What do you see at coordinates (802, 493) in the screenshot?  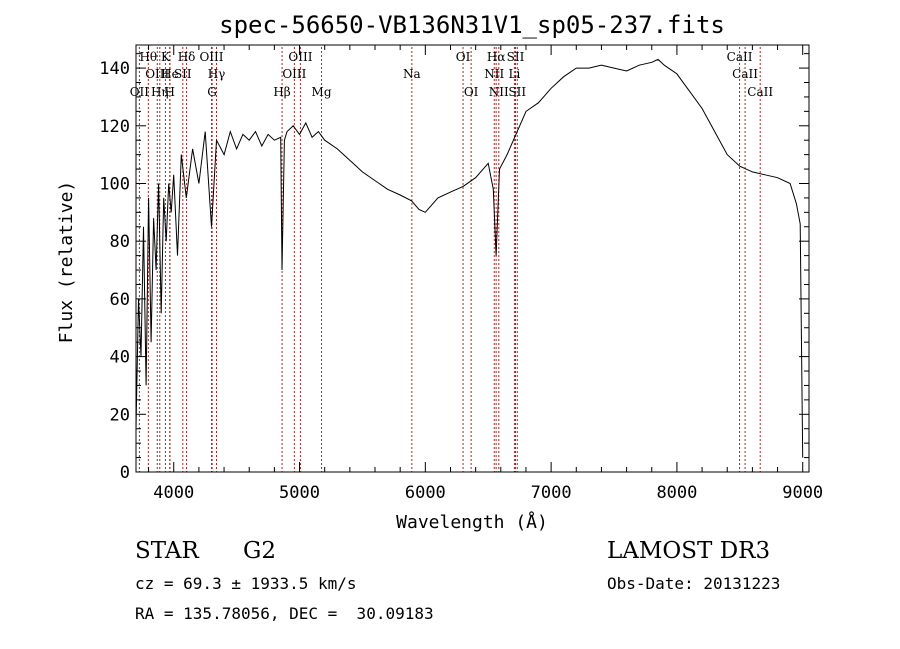 I see `x-tick-label-5: 9000` at bounding box center [802, 493].